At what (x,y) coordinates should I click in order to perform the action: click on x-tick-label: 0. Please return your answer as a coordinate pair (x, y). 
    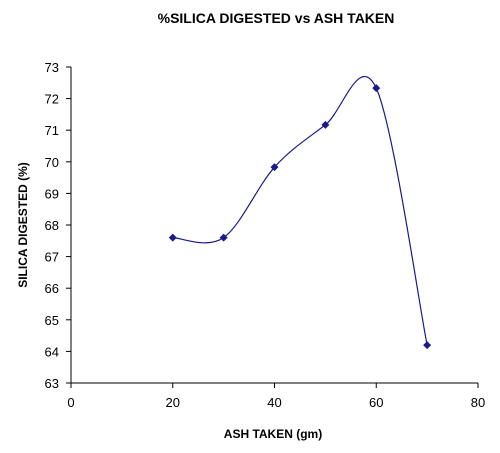
    Looking at the image, I should click on (70, 402).